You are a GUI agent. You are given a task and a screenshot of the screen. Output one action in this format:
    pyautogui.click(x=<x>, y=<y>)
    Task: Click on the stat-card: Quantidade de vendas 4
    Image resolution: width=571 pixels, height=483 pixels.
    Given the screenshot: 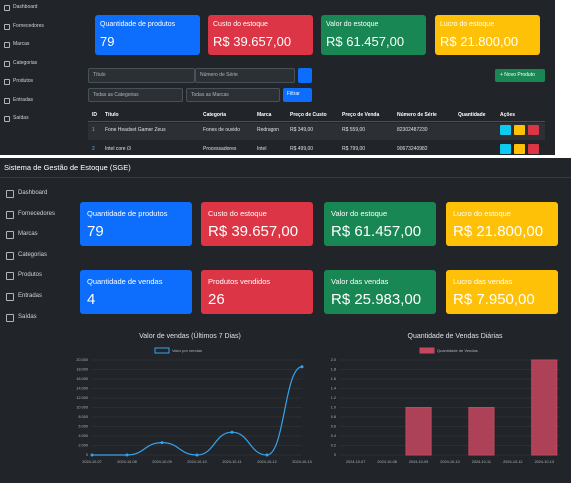 What is the action you would take?
    pyautogui.click(x=136, y=292)
    